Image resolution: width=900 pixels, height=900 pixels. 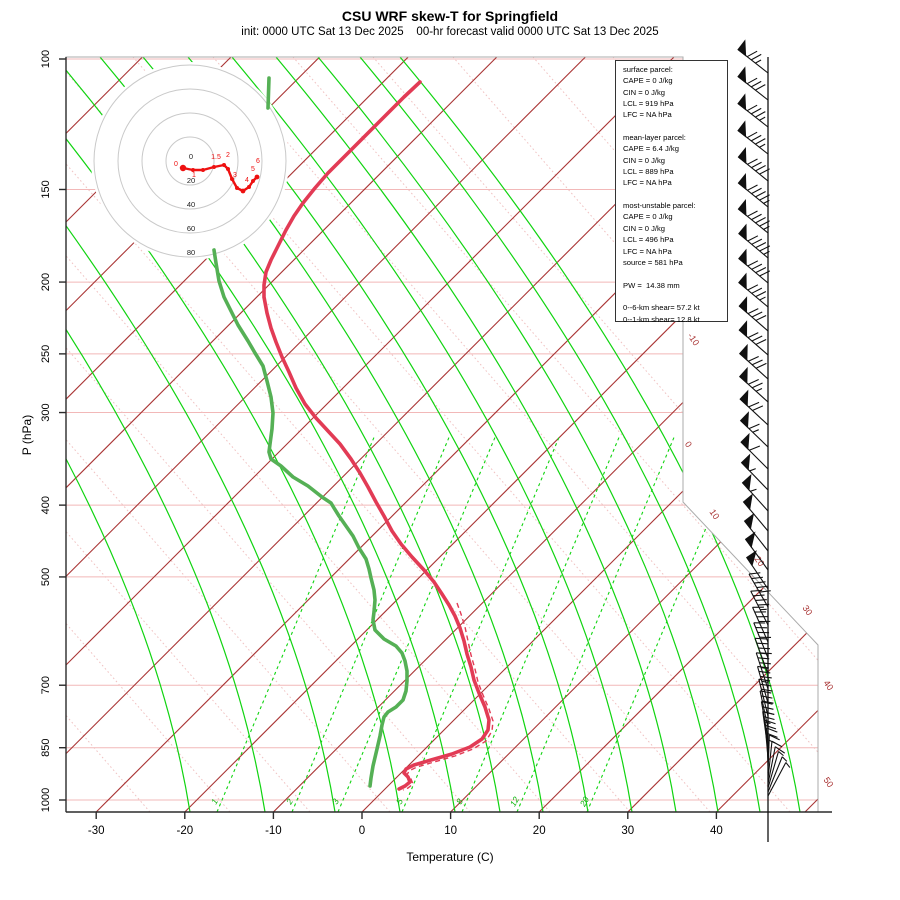 I want to click on parcel-box-line: mean-layer parcel:, so click(x=654, y=138).